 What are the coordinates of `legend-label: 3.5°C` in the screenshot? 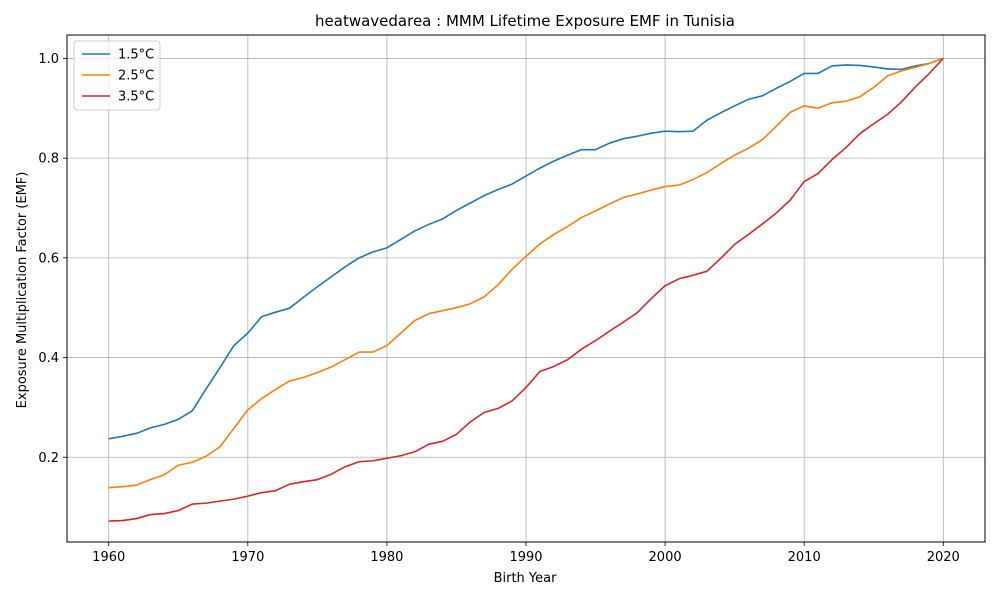 It's located at (136, 97).